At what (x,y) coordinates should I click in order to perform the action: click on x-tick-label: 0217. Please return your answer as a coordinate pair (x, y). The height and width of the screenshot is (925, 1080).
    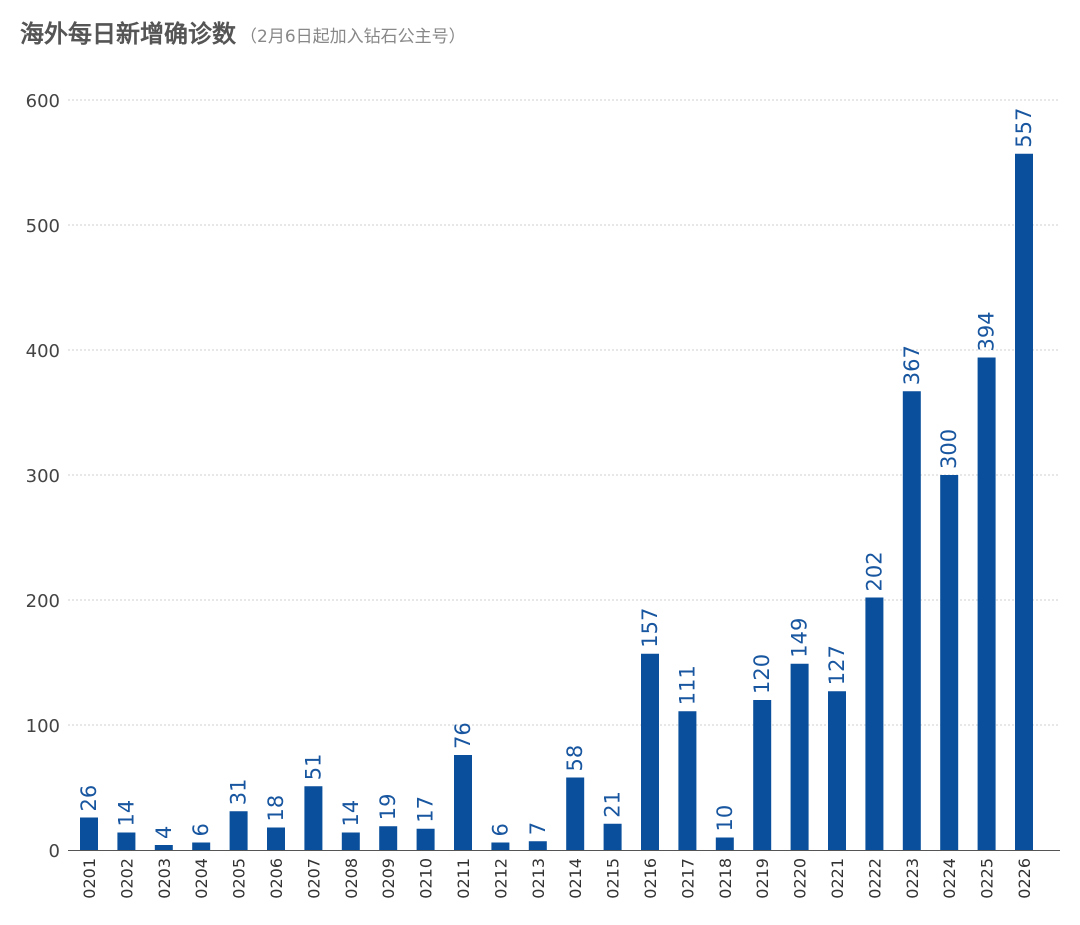
    Looking at the image, I should click on (687, 878).